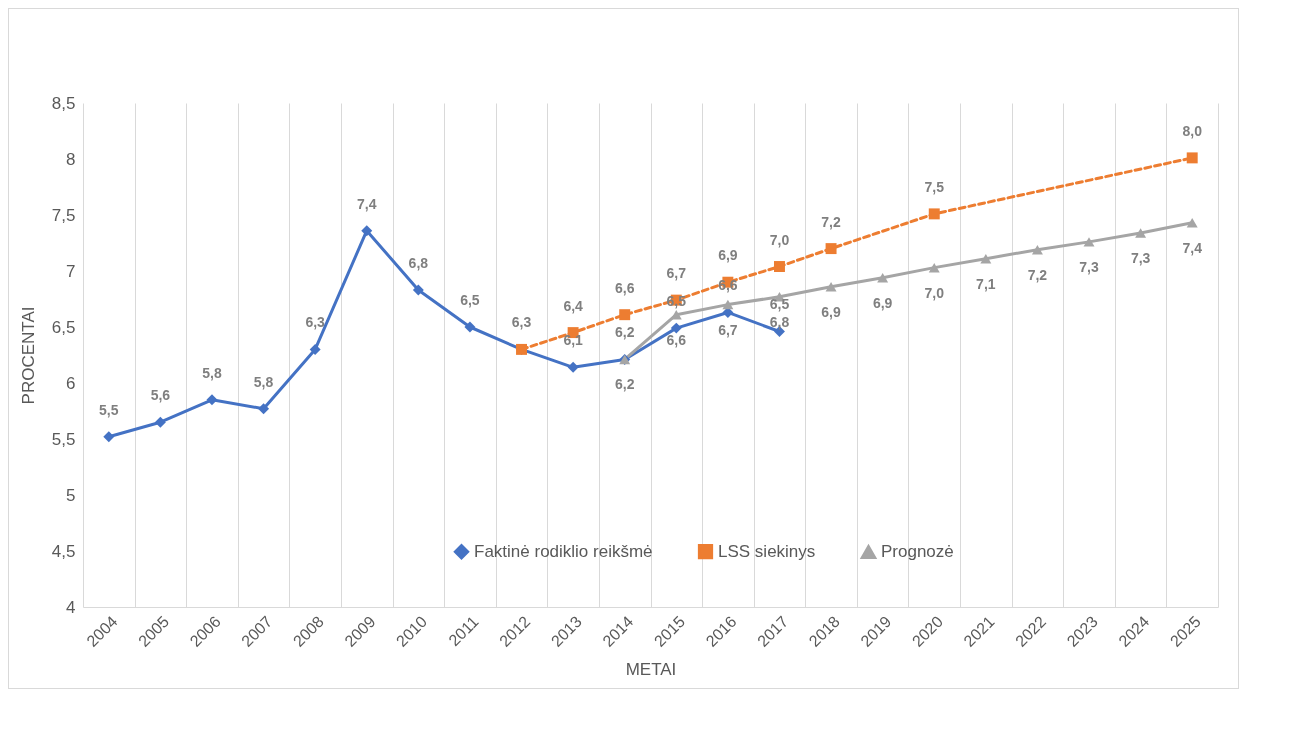 Image resolution: width=1299 pixels, height=740 pixels. I want to click on y-tick-label: 4, so click(71, 607).